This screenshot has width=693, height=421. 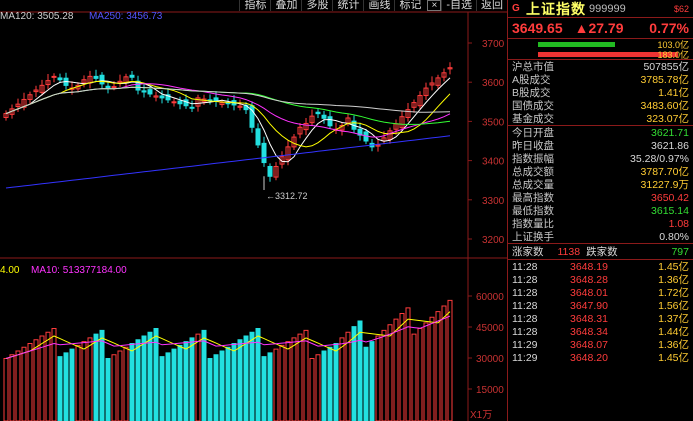 I want to click on tick-row: 11:29 3648.20 1.45亿, so click(x=600, y=358).